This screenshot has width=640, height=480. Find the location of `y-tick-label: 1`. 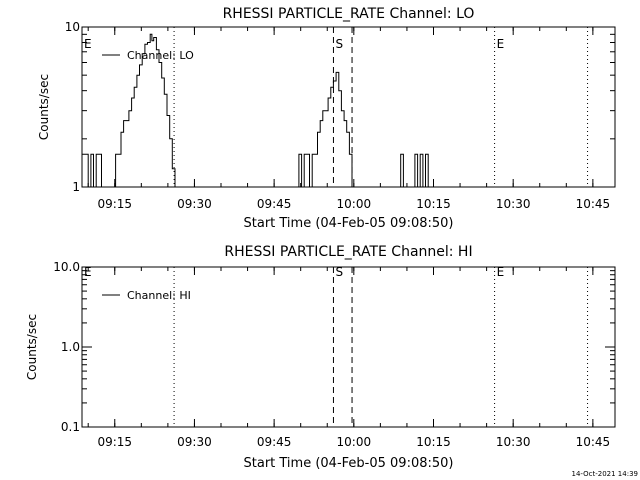

y-tick-label: 1 is located at coordinates (76, 187).